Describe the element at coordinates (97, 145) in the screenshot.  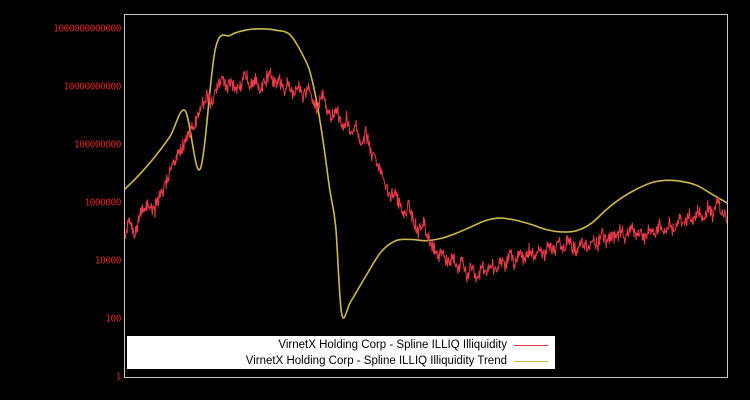
I see `y-tick-label: 100000000` at that location.